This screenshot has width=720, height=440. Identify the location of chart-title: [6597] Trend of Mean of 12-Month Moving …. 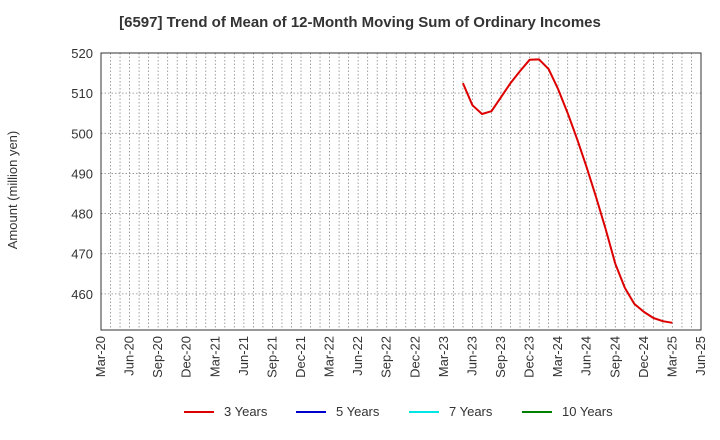
(360, 22).